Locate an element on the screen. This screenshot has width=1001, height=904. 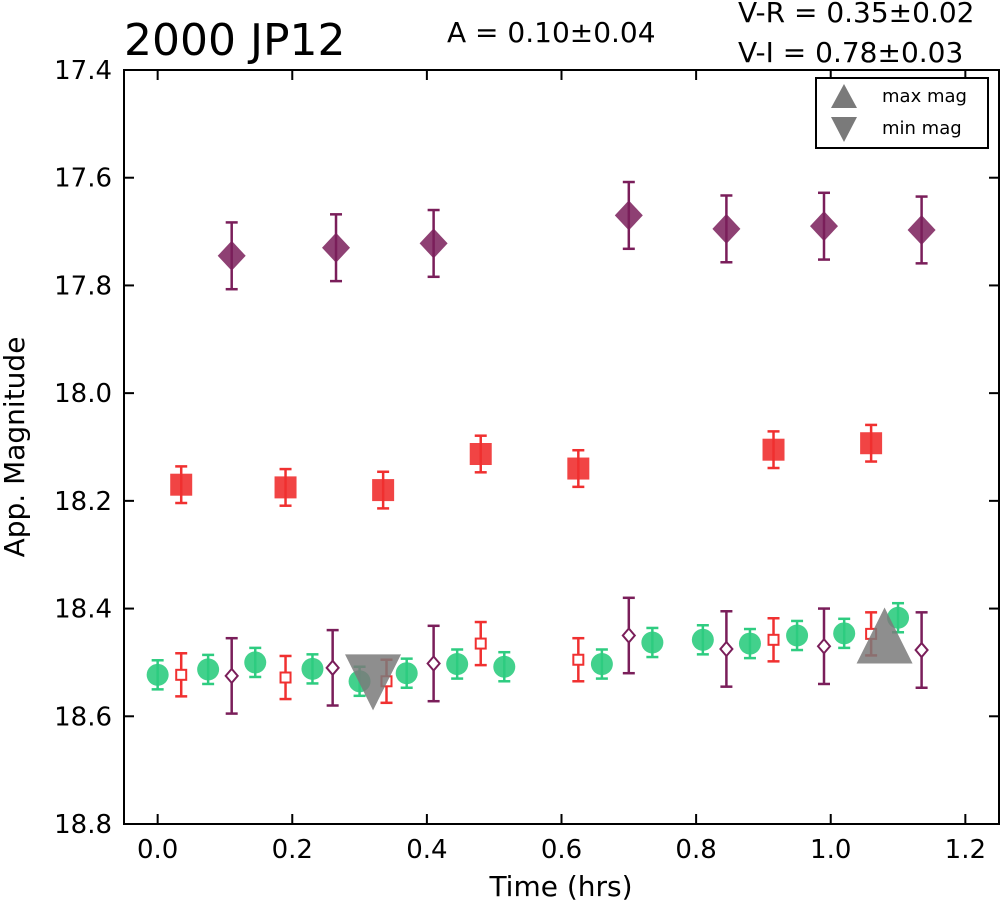
v-i-annotation: V-I = 0.78±0.03 is located at coordinates (850, 52).